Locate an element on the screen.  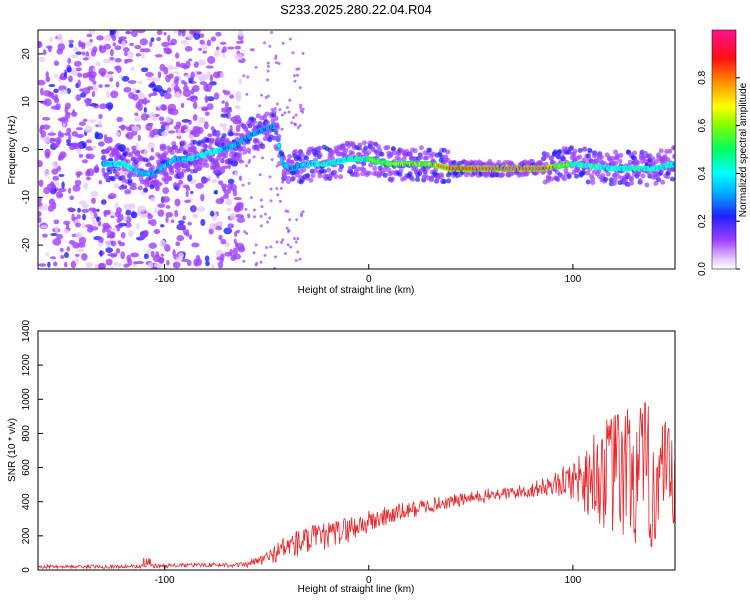
snr-x-ticks: -100 0 100 is located at coordinates (368, 575).